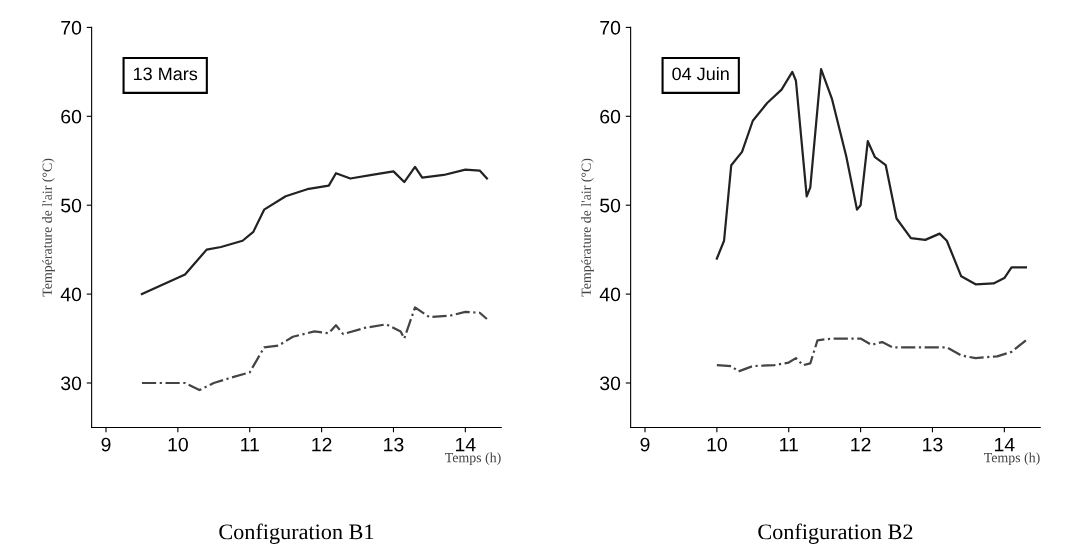 Image resolution: width=1078 pixels, height=548 pixels. Describe the element at coordinates (296, 533) in the screenshot. I see `text: Configuration B1` at that location.